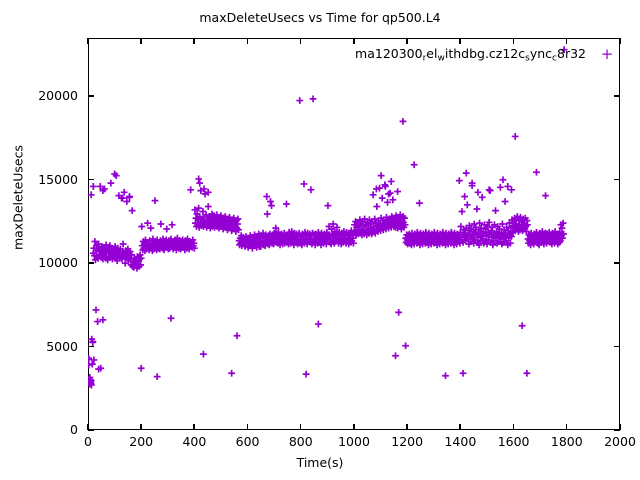 Image resolution: width=640 pixels, height=480 pixels. I want to click on x-tick-label: 400, so click(194, 441).